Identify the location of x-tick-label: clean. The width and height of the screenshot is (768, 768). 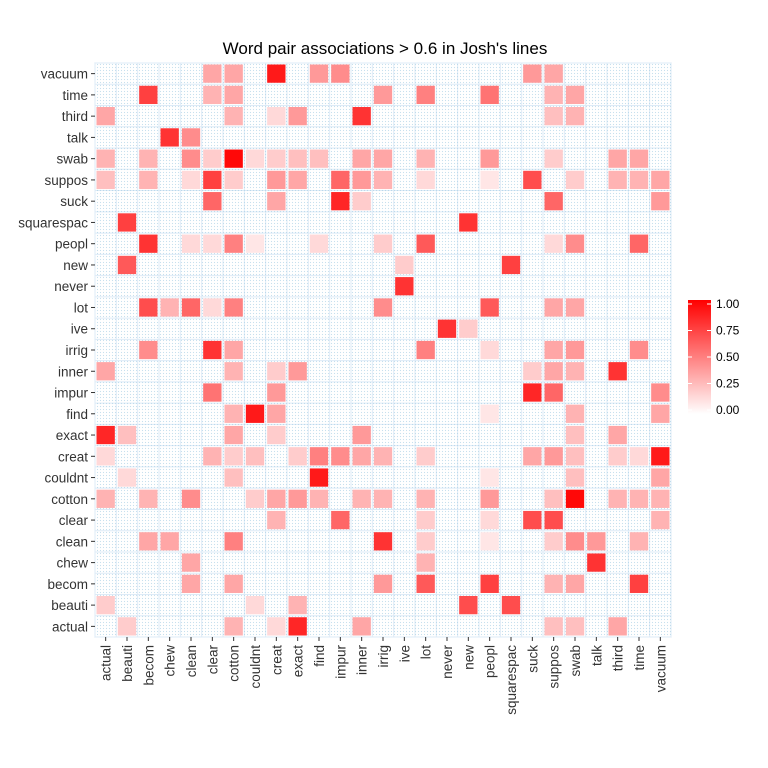
(191, 661).